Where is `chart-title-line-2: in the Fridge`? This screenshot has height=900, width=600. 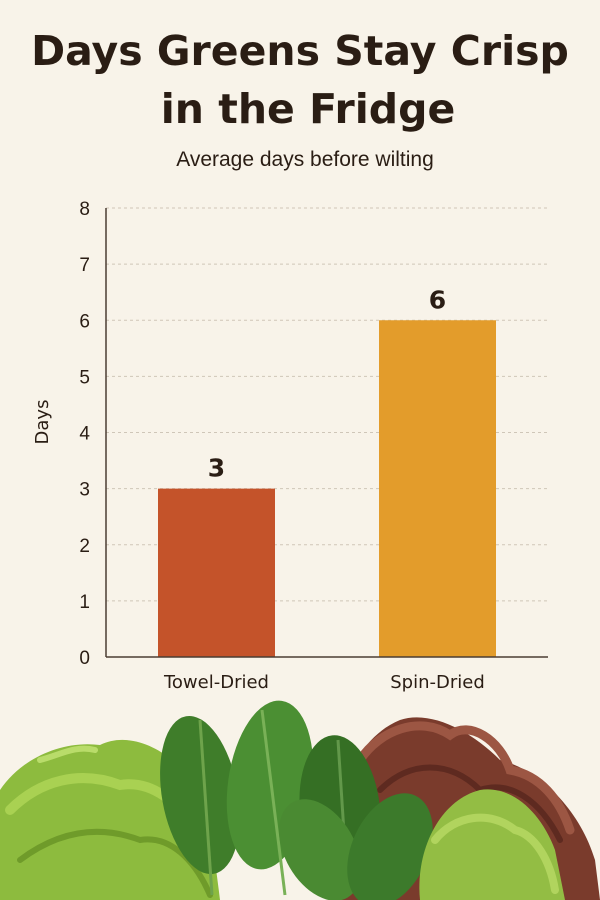 chart-title-line-2: in the Fridge is located at coordinates (308, 109).